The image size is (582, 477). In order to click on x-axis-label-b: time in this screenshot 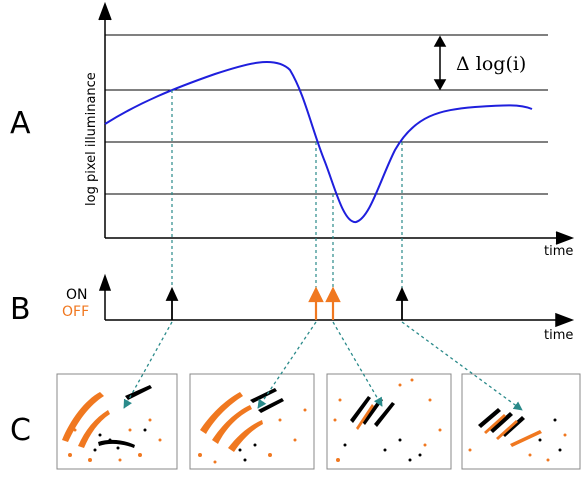, I will do `click(558, 335)`.